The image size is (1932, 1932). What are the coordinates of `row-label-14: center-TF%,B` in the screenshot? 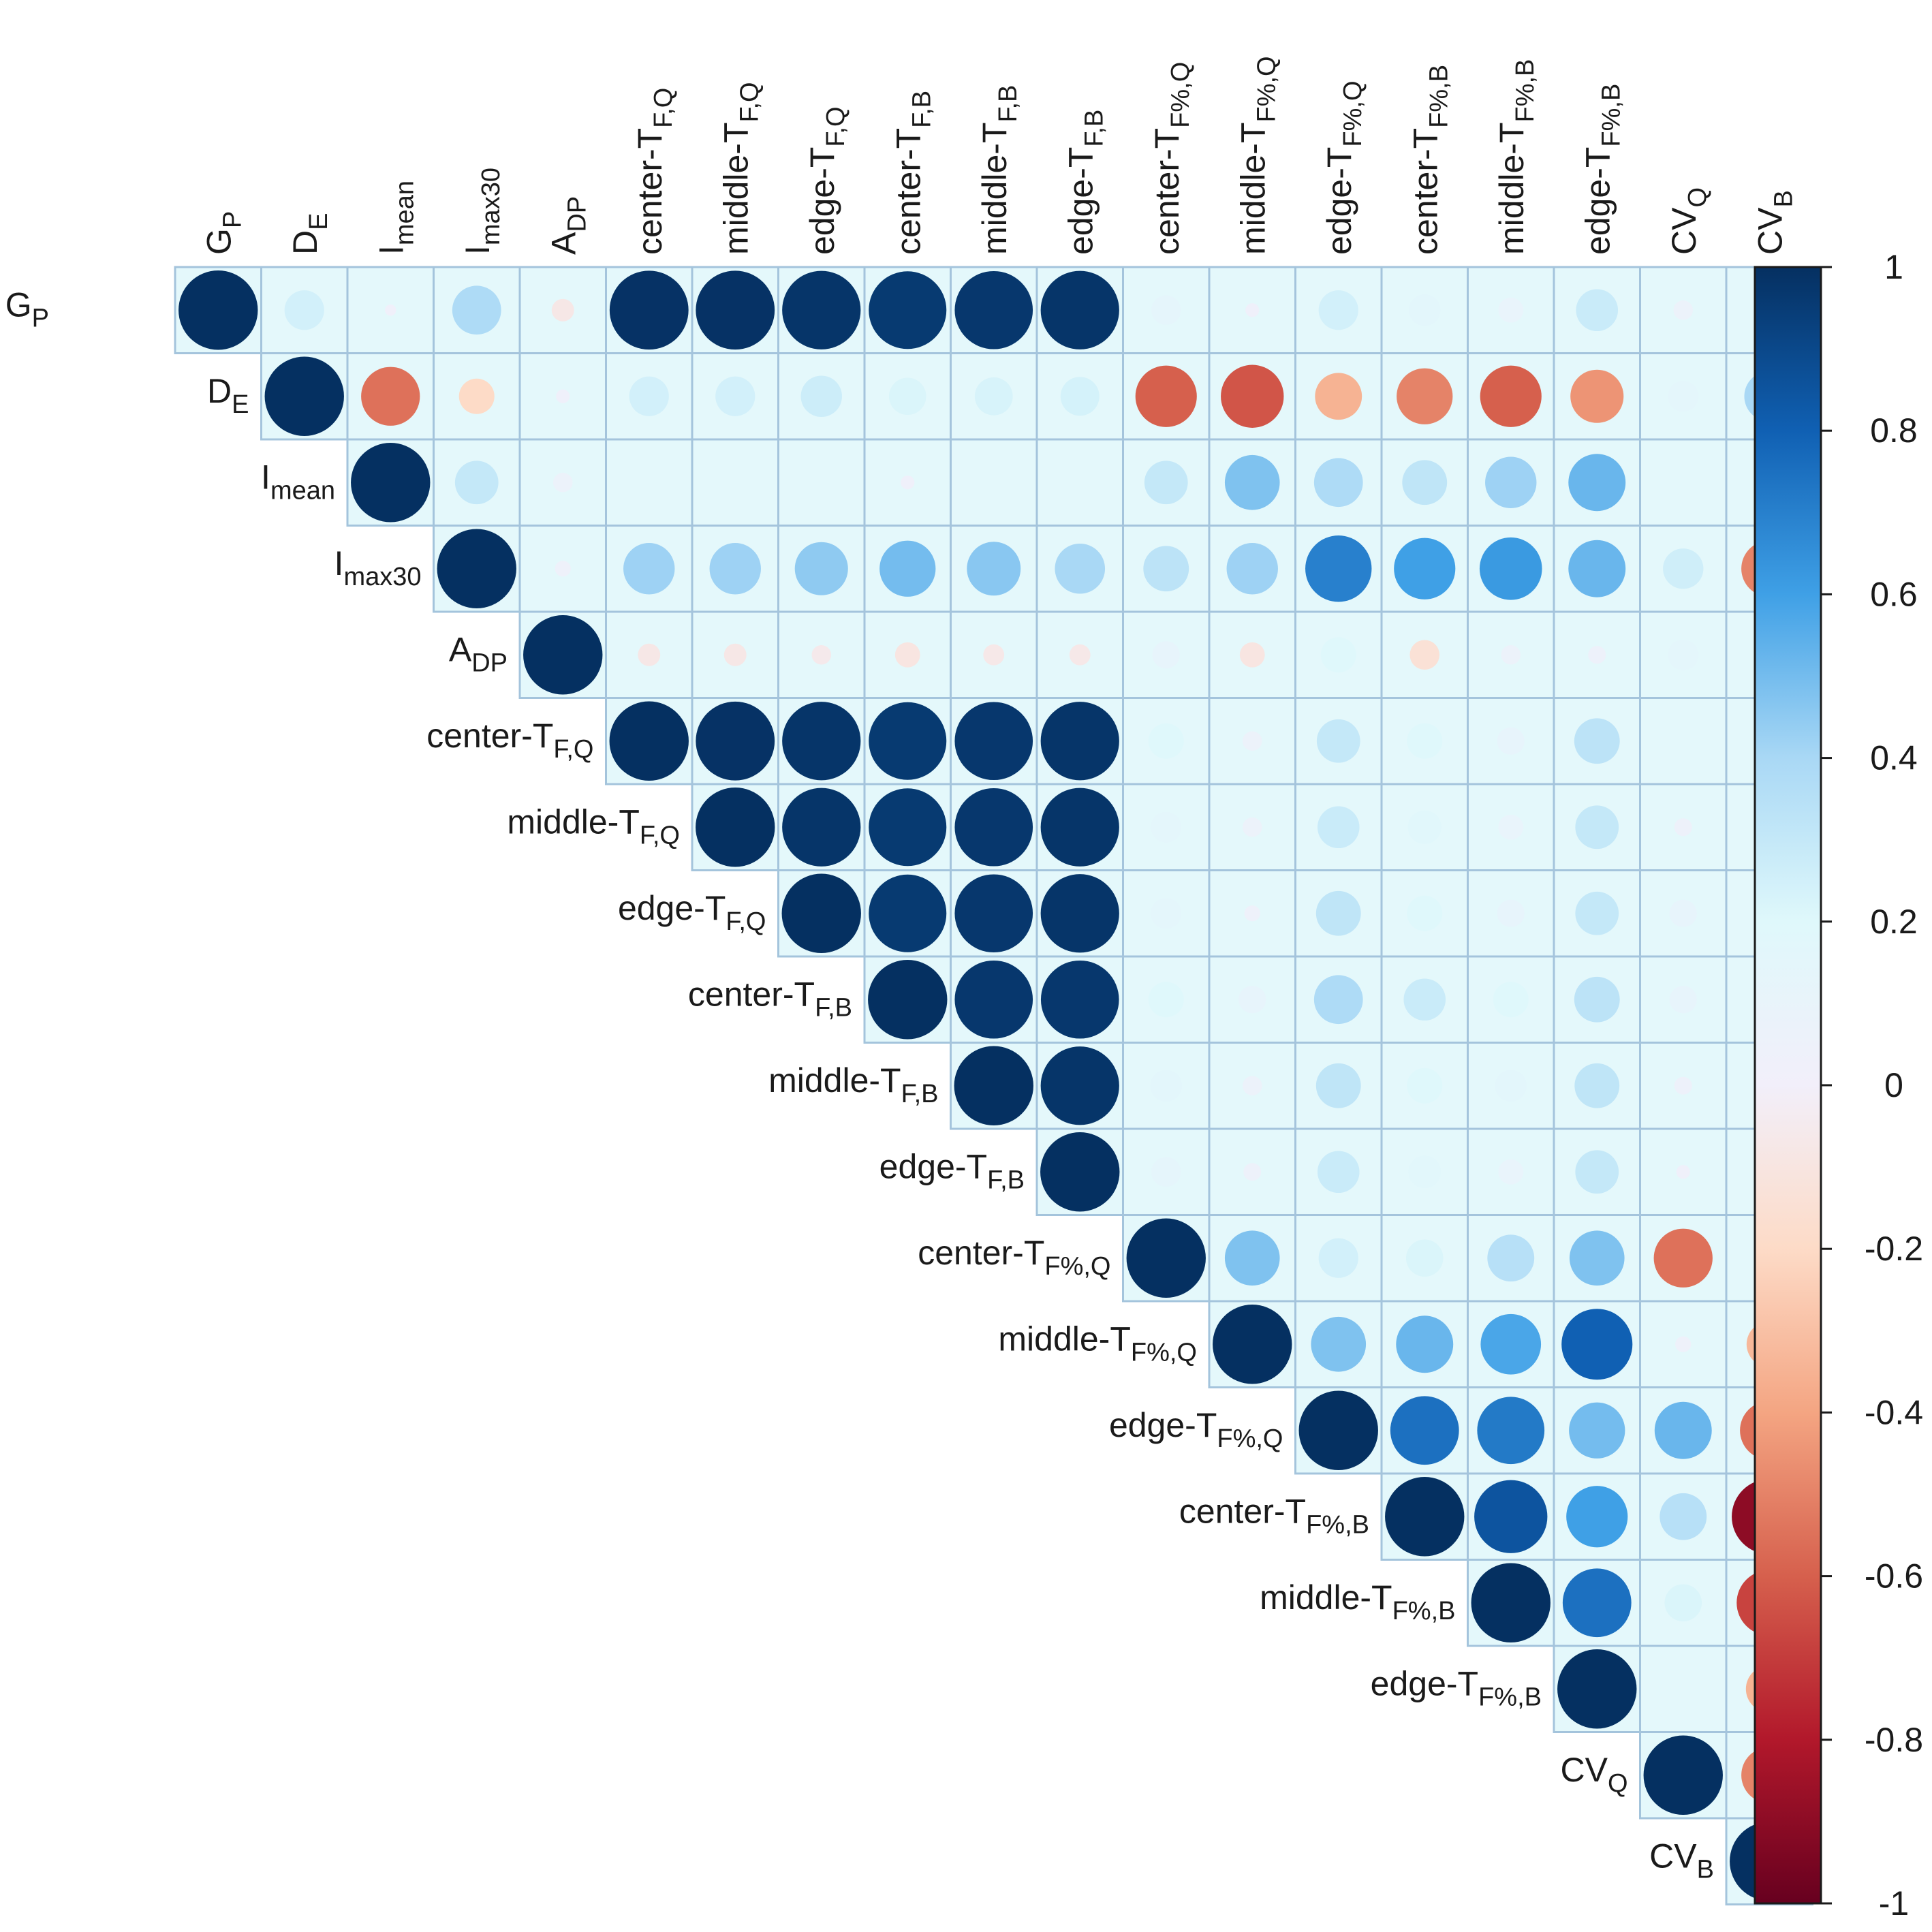 It's located at (1274, 1515).